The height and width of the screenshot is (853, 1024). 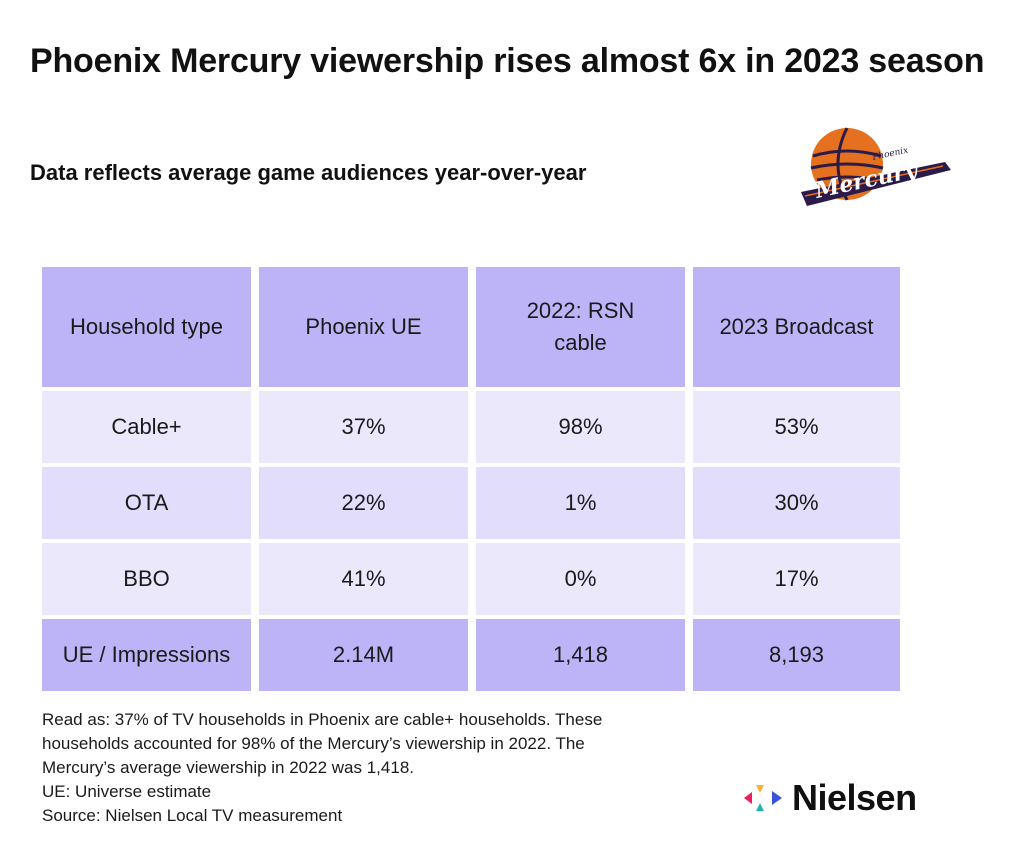 I want to click on table-cell: 0%, so click(x=580, y=579).